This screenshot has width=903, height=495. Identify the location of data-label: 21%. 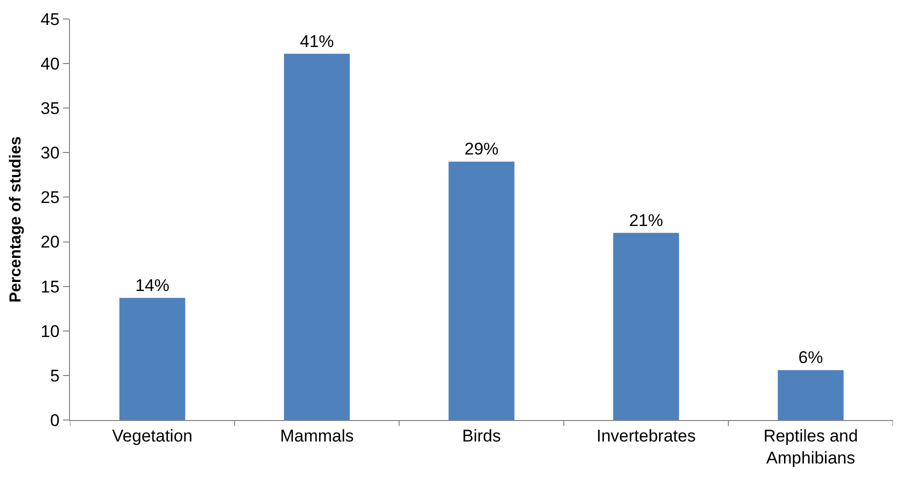
(646, 220).